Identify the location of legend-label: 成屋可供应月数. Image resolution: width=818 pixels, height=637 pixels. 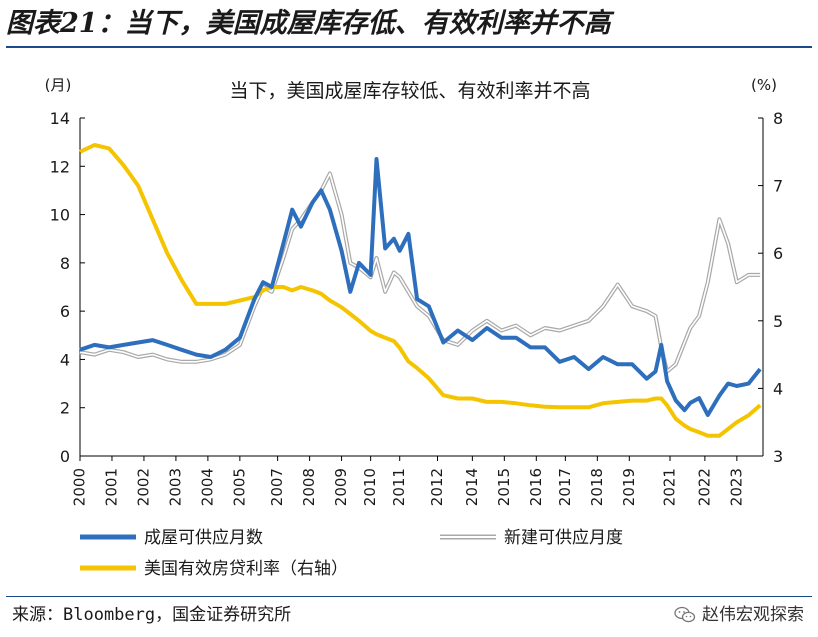
(203, 538).